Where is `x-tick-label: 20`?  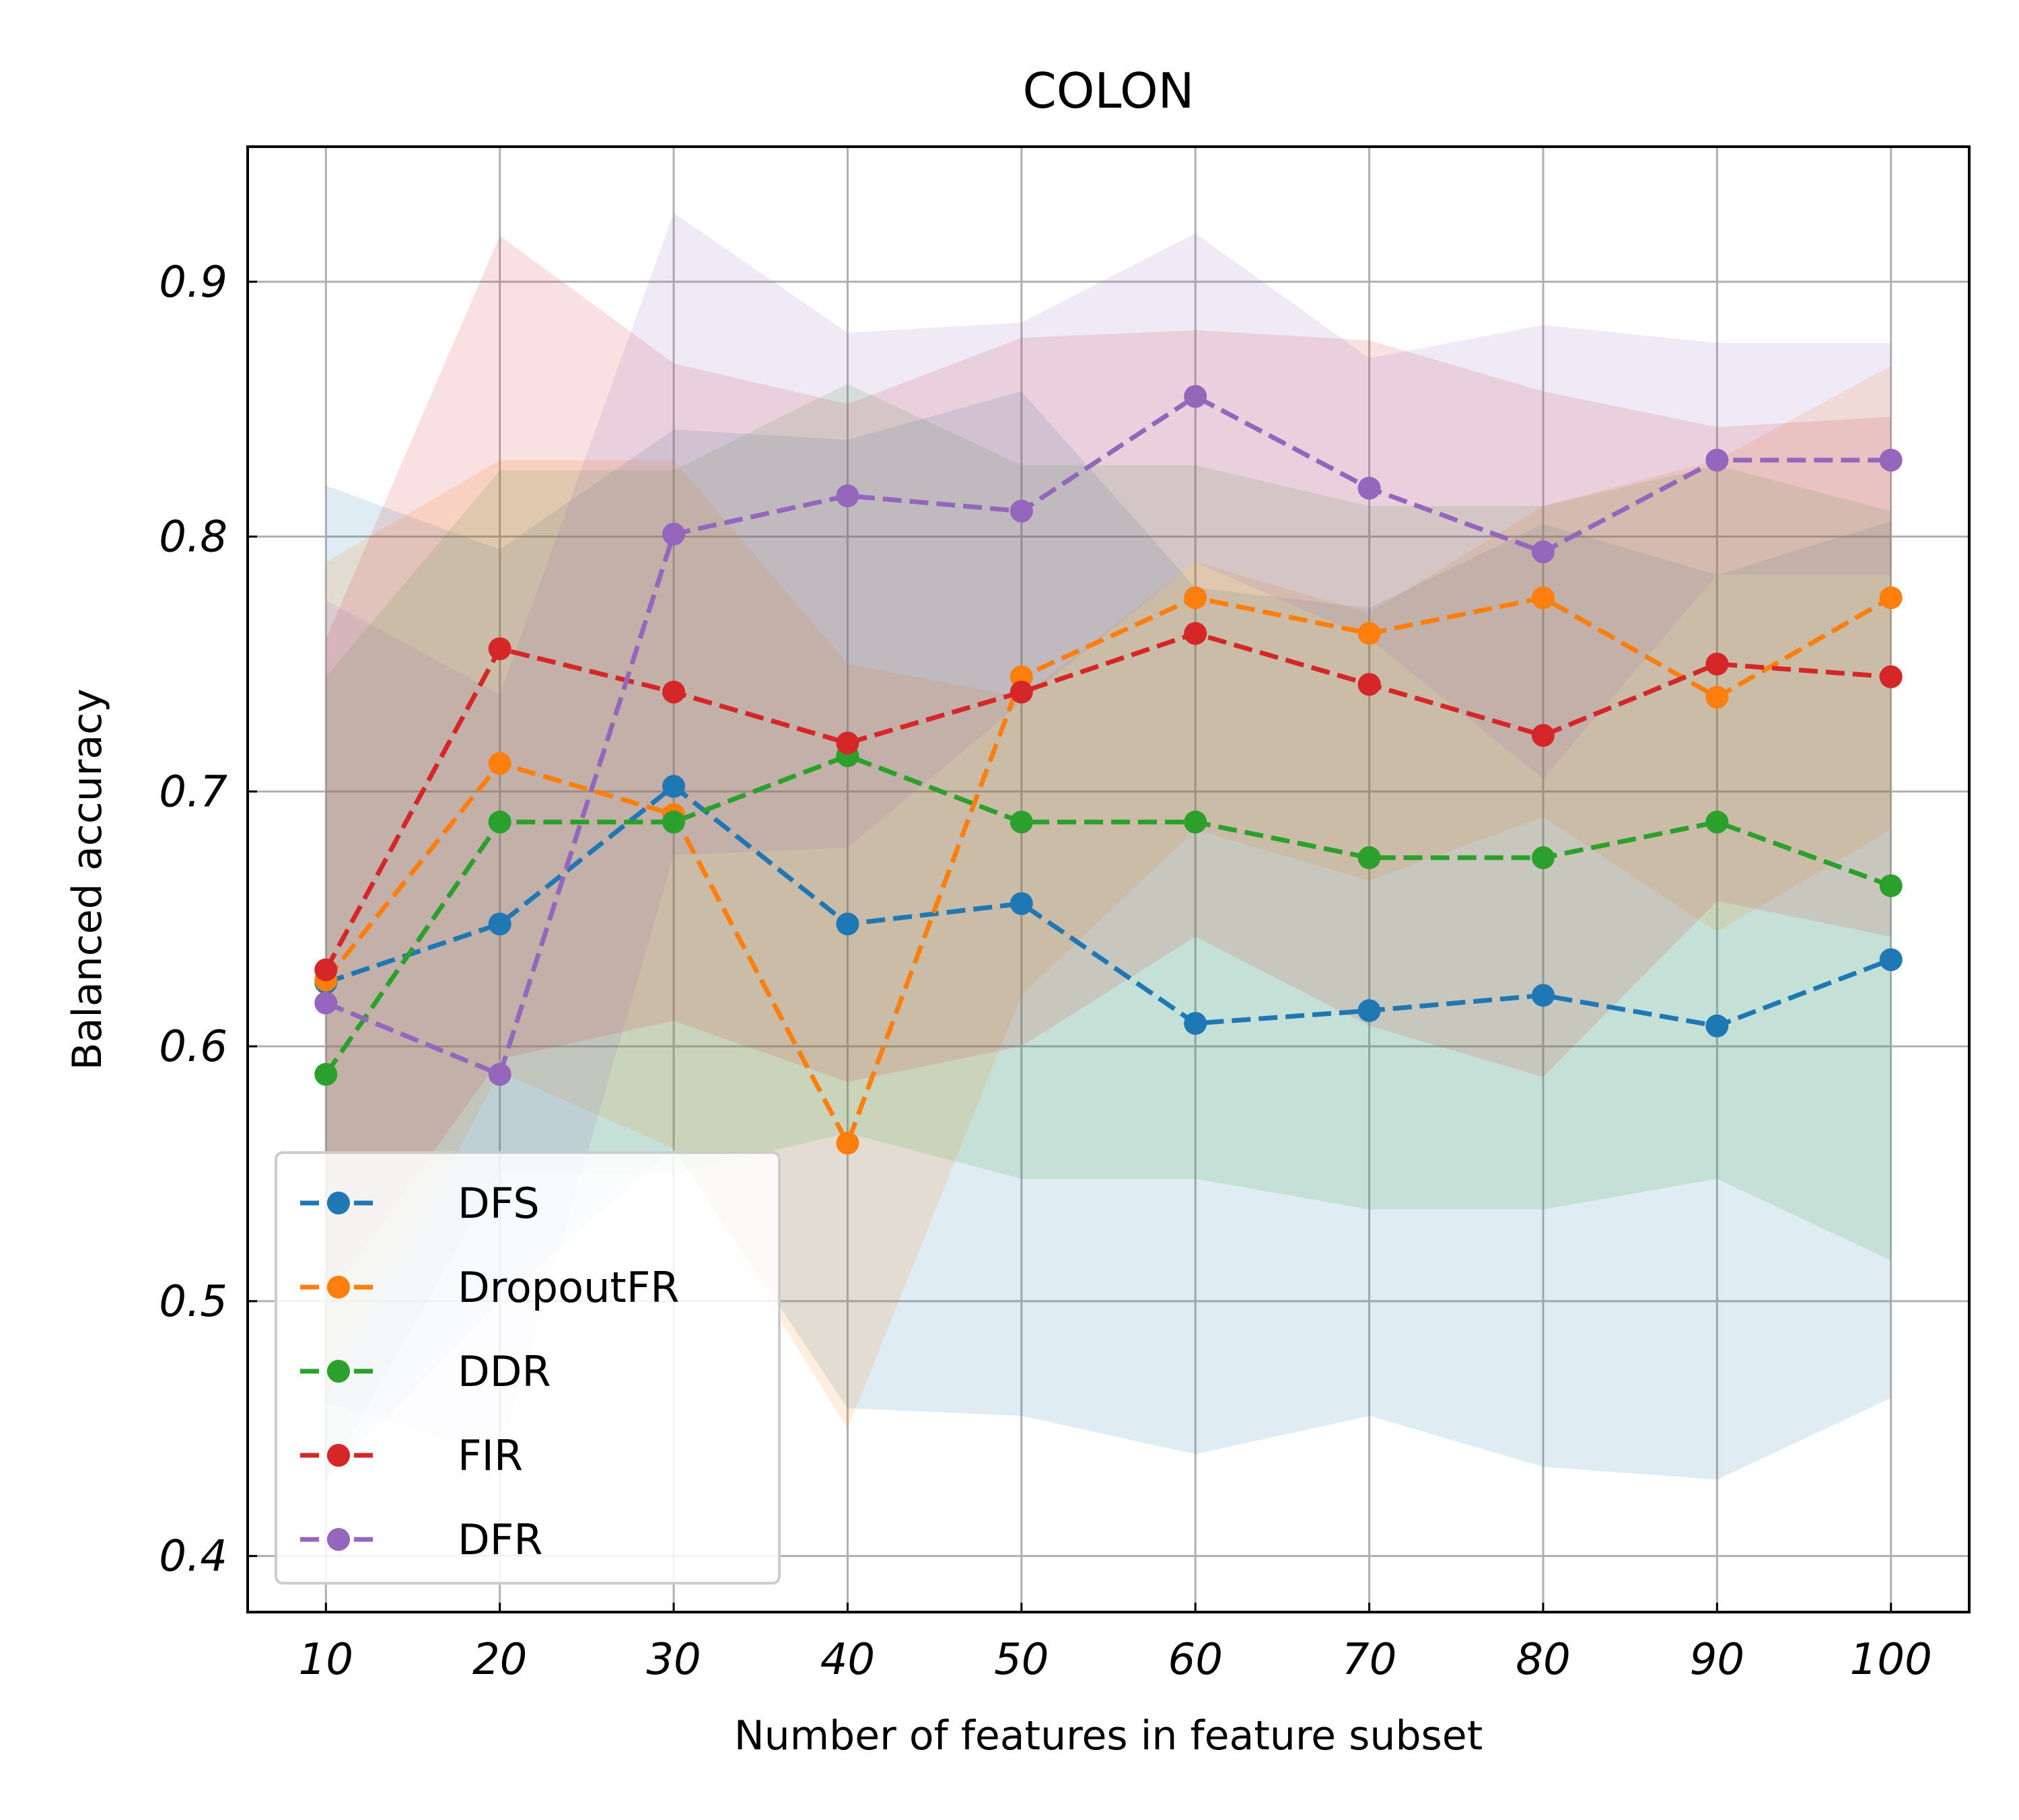 x-tick-label: 20 is located at coordinates (500, 1660).